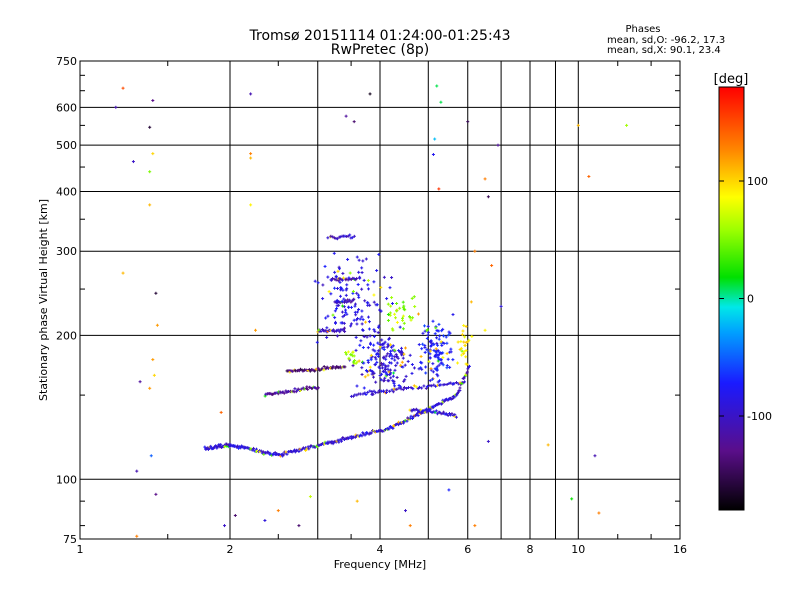 This screenshot has width=800, height=600. Describe the element at coordinates (66, 335) in the screenshot. I see `y-tick-label: 200` at that location.